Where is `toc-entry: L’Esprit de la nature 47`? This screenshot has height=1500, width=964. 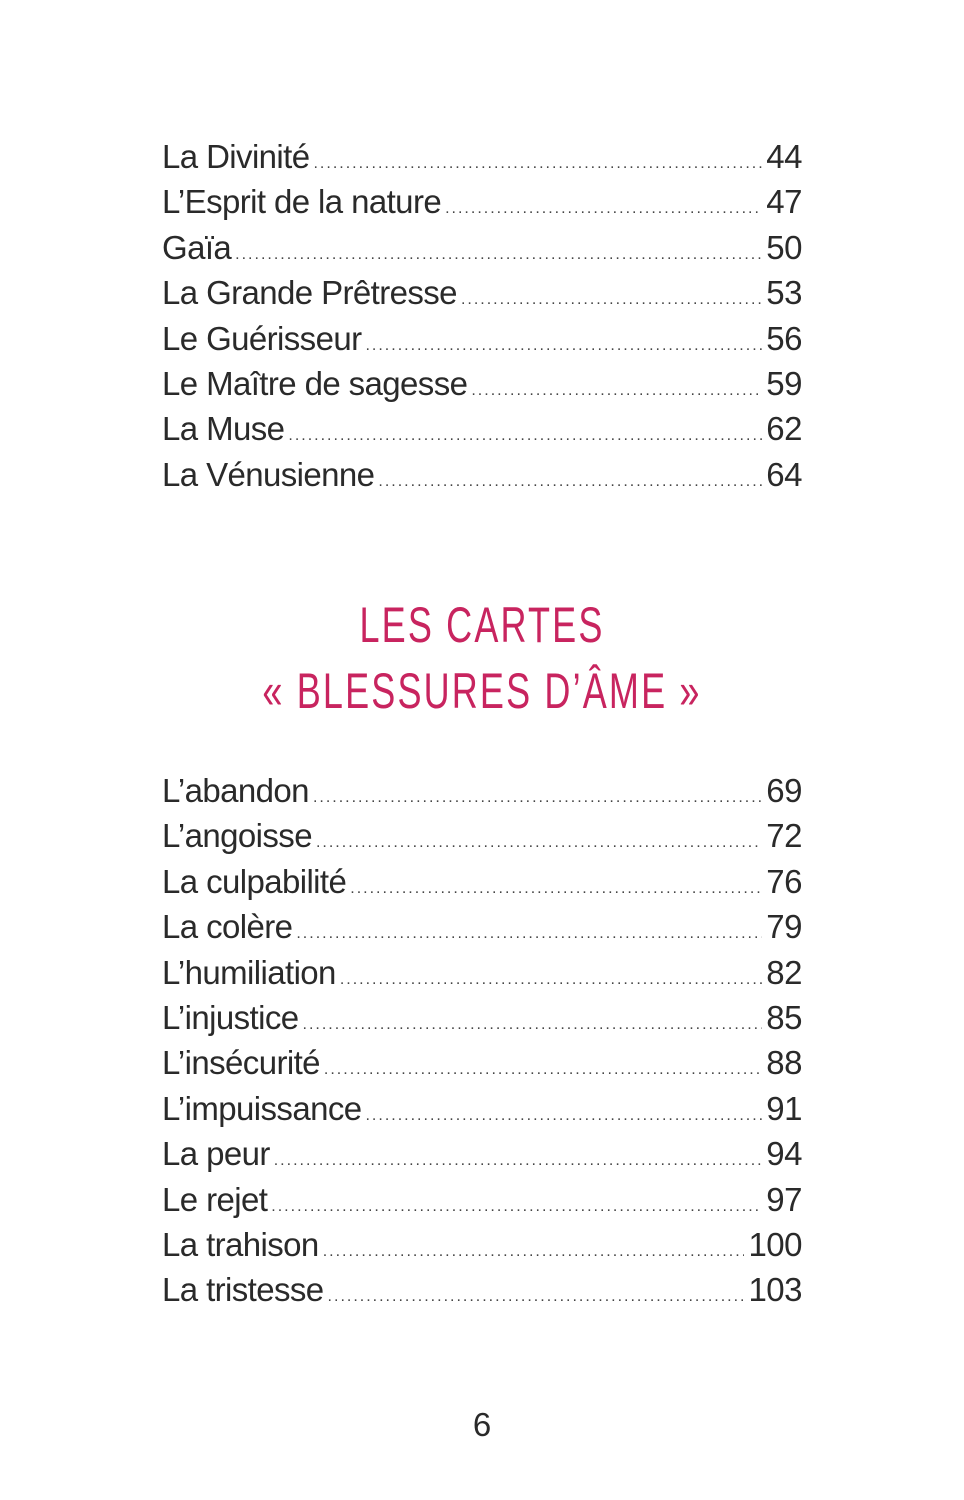 toc-entry: L’Esprit de la nature 47 is located at coordinates (482, 201).